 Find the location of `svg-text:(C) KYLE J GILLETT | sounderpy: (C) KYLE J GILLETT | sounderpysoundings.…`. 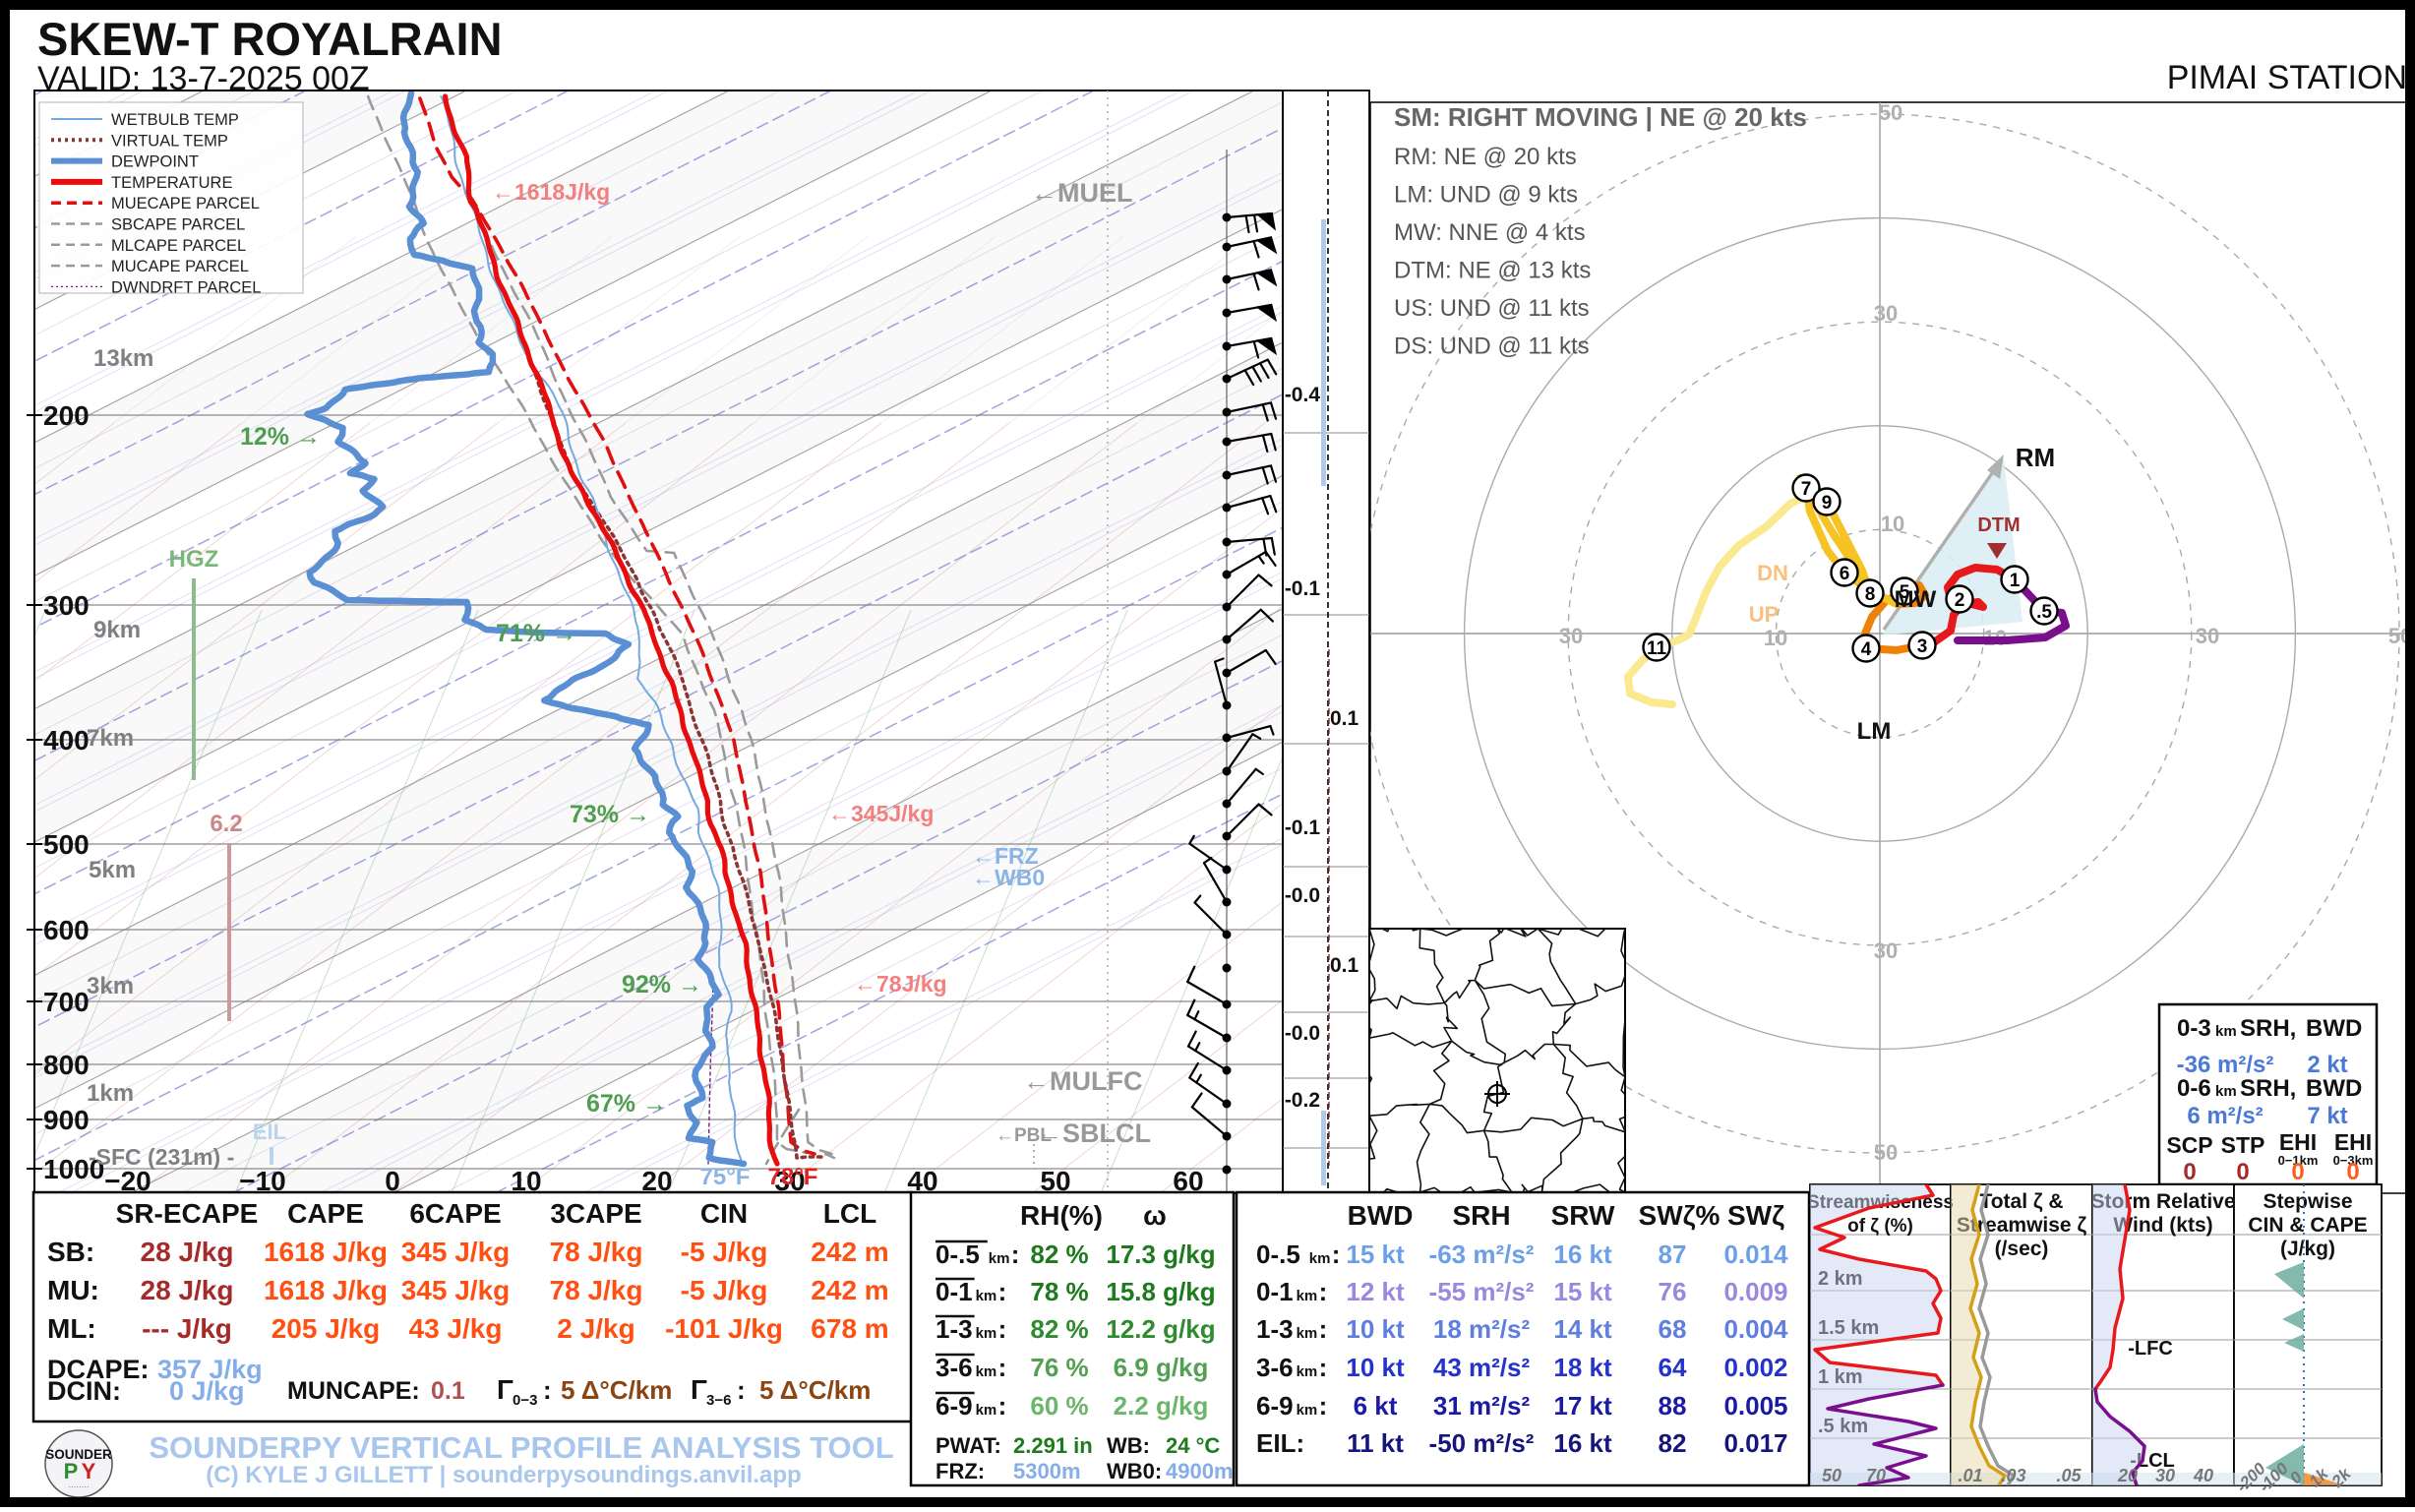

svg-text:(C) KYLE J GILLETT | sounderpy: (C) KYLE J GILLETT | sounderpysoundings.… is located at coordinates (504, 1475).